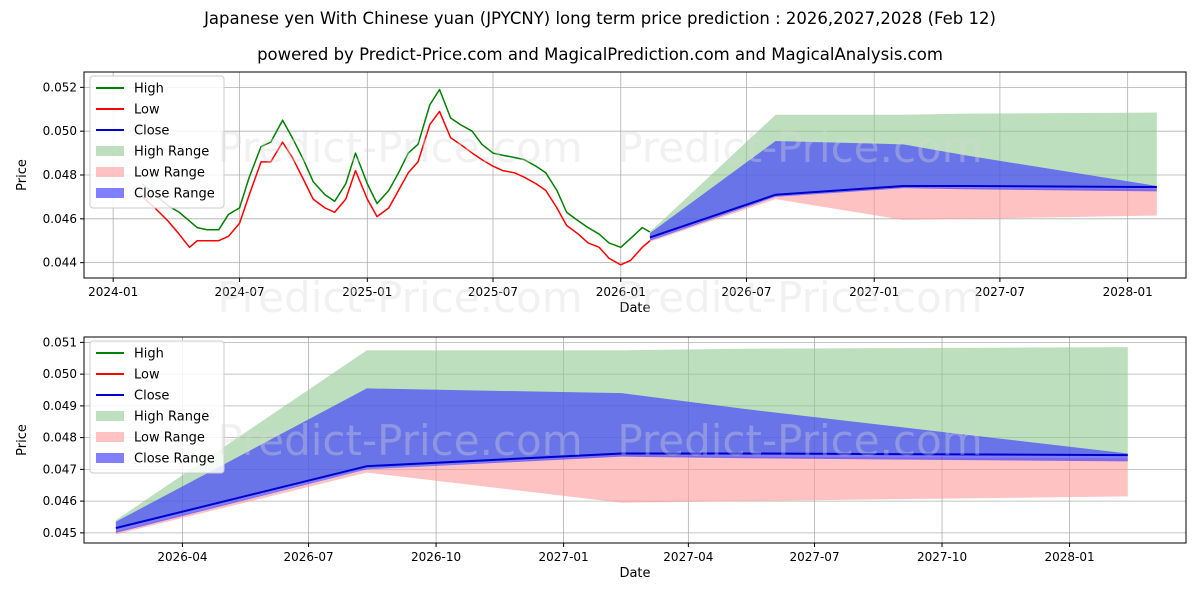 The width and height of the screenshot is (1200, 600). Describe the element at coordinates (799, 147) in the screenshot. I see `watermark-2: Predict-Price.com` at that location.